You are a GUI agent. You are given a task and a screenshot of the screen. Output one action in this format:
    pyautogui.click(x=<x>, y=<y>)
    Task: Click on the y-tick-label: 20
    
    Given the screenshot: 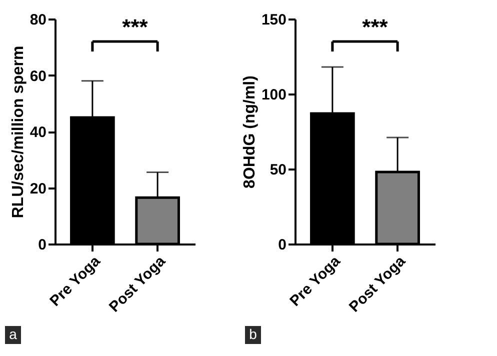 What is the action you would take?
    pyautogui.click(x=38, y=189)
    